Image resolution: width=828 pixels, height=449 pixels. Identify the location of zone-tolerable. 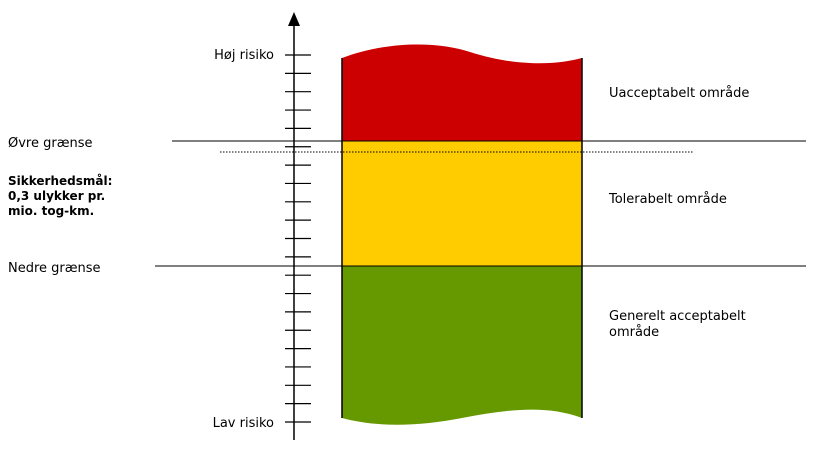
(462, 203).